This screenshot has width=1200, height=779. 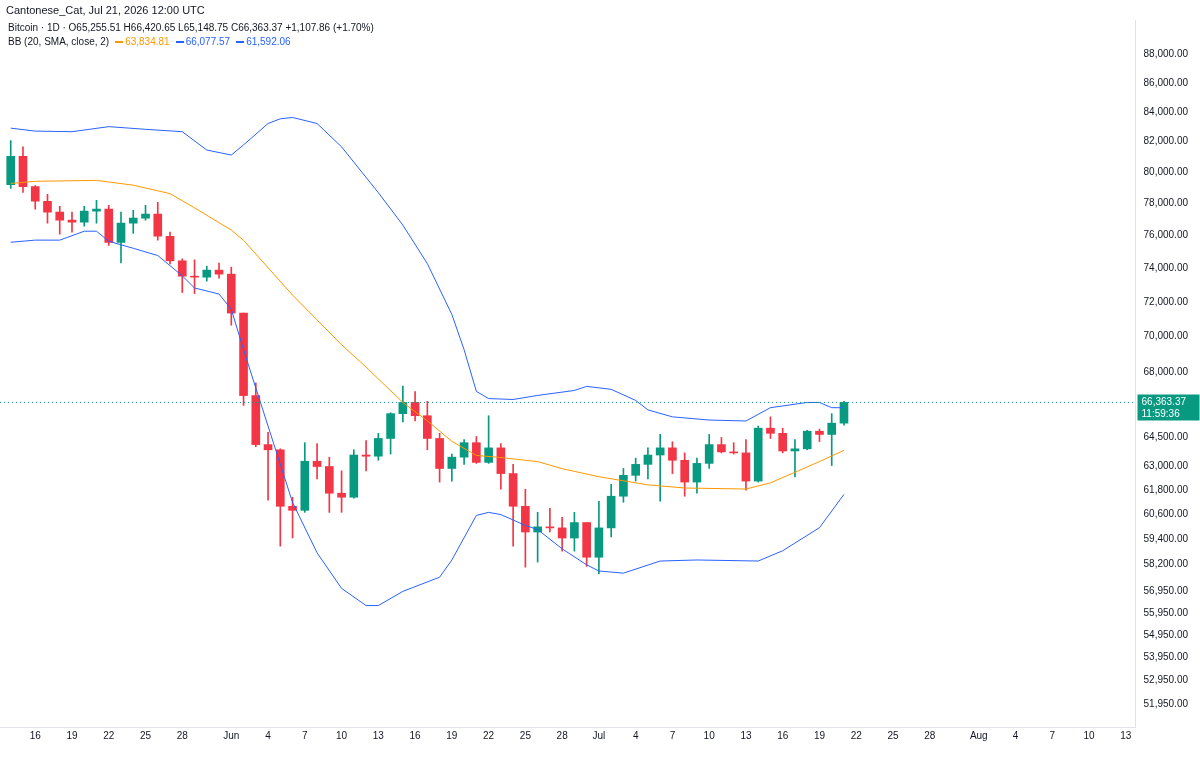 I want to click on x-tick-label: Jun, so click(x=231, y=735).